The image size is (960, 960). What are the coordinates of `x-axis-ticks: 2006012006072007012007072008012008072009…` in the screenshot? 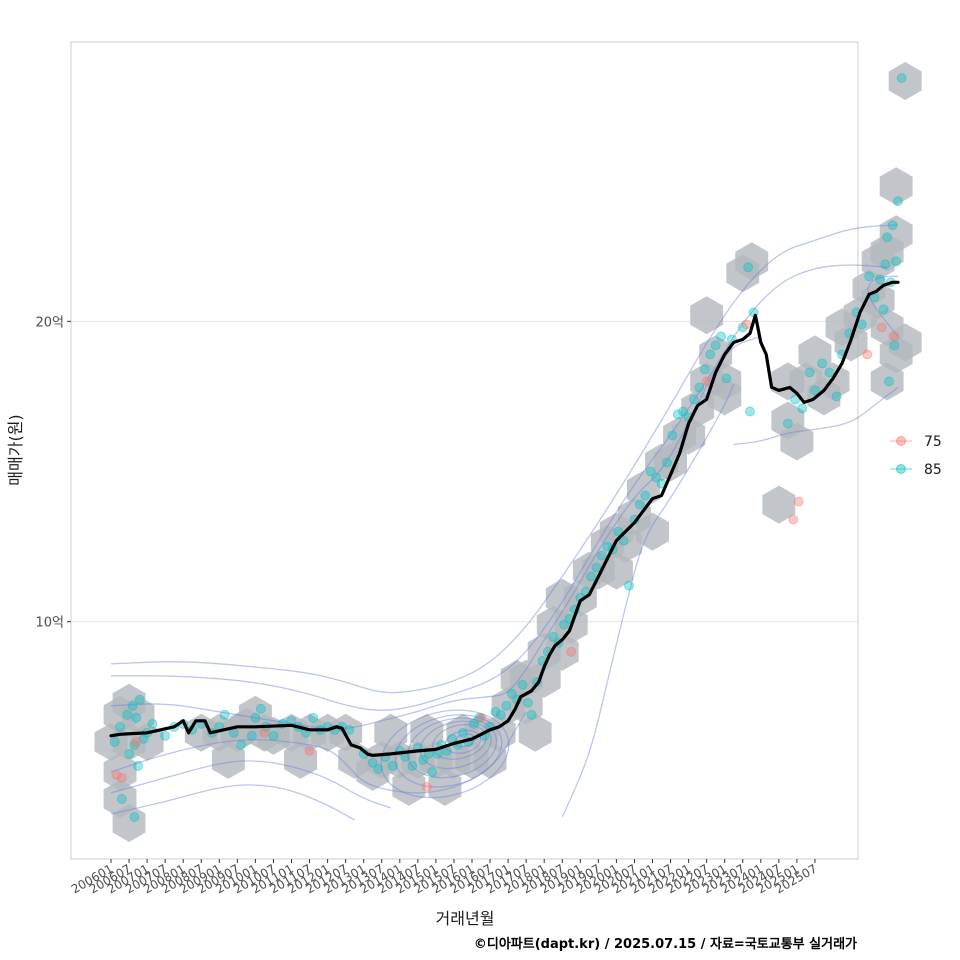 It's located at (444, 878).